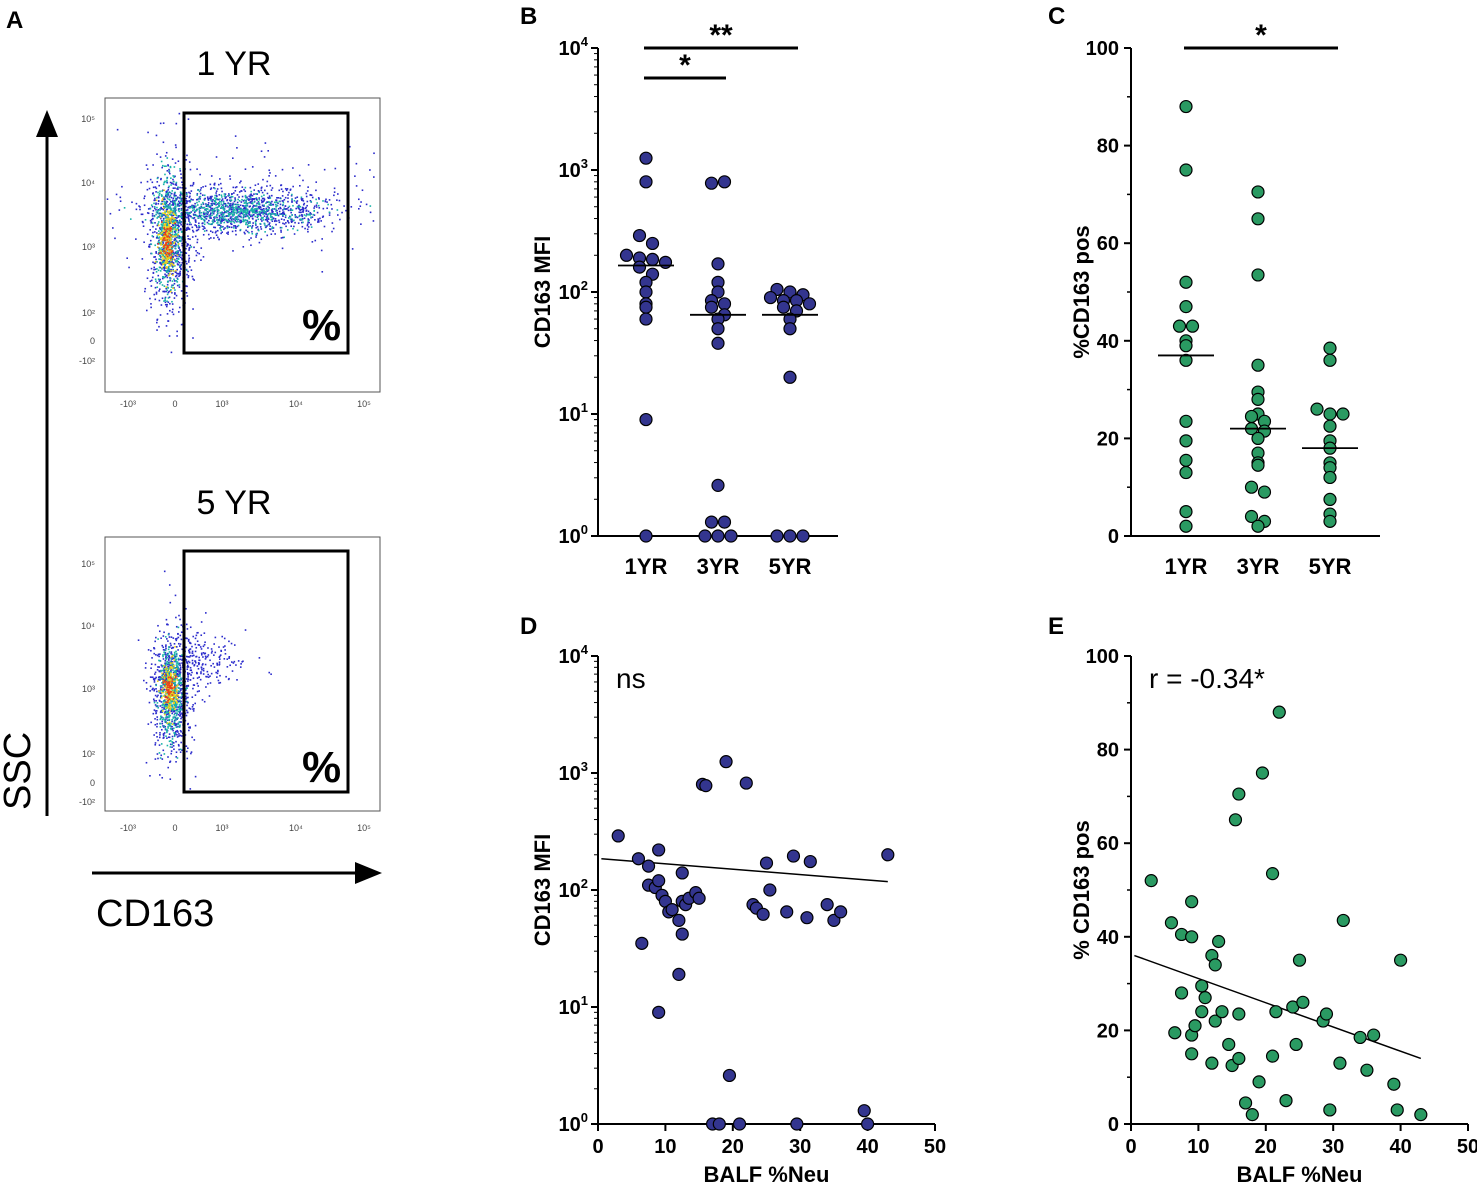  Describe the element at coordinates (542, 890) in the screenshot. I see `y-axis-title: CD163 MFI` at that location.